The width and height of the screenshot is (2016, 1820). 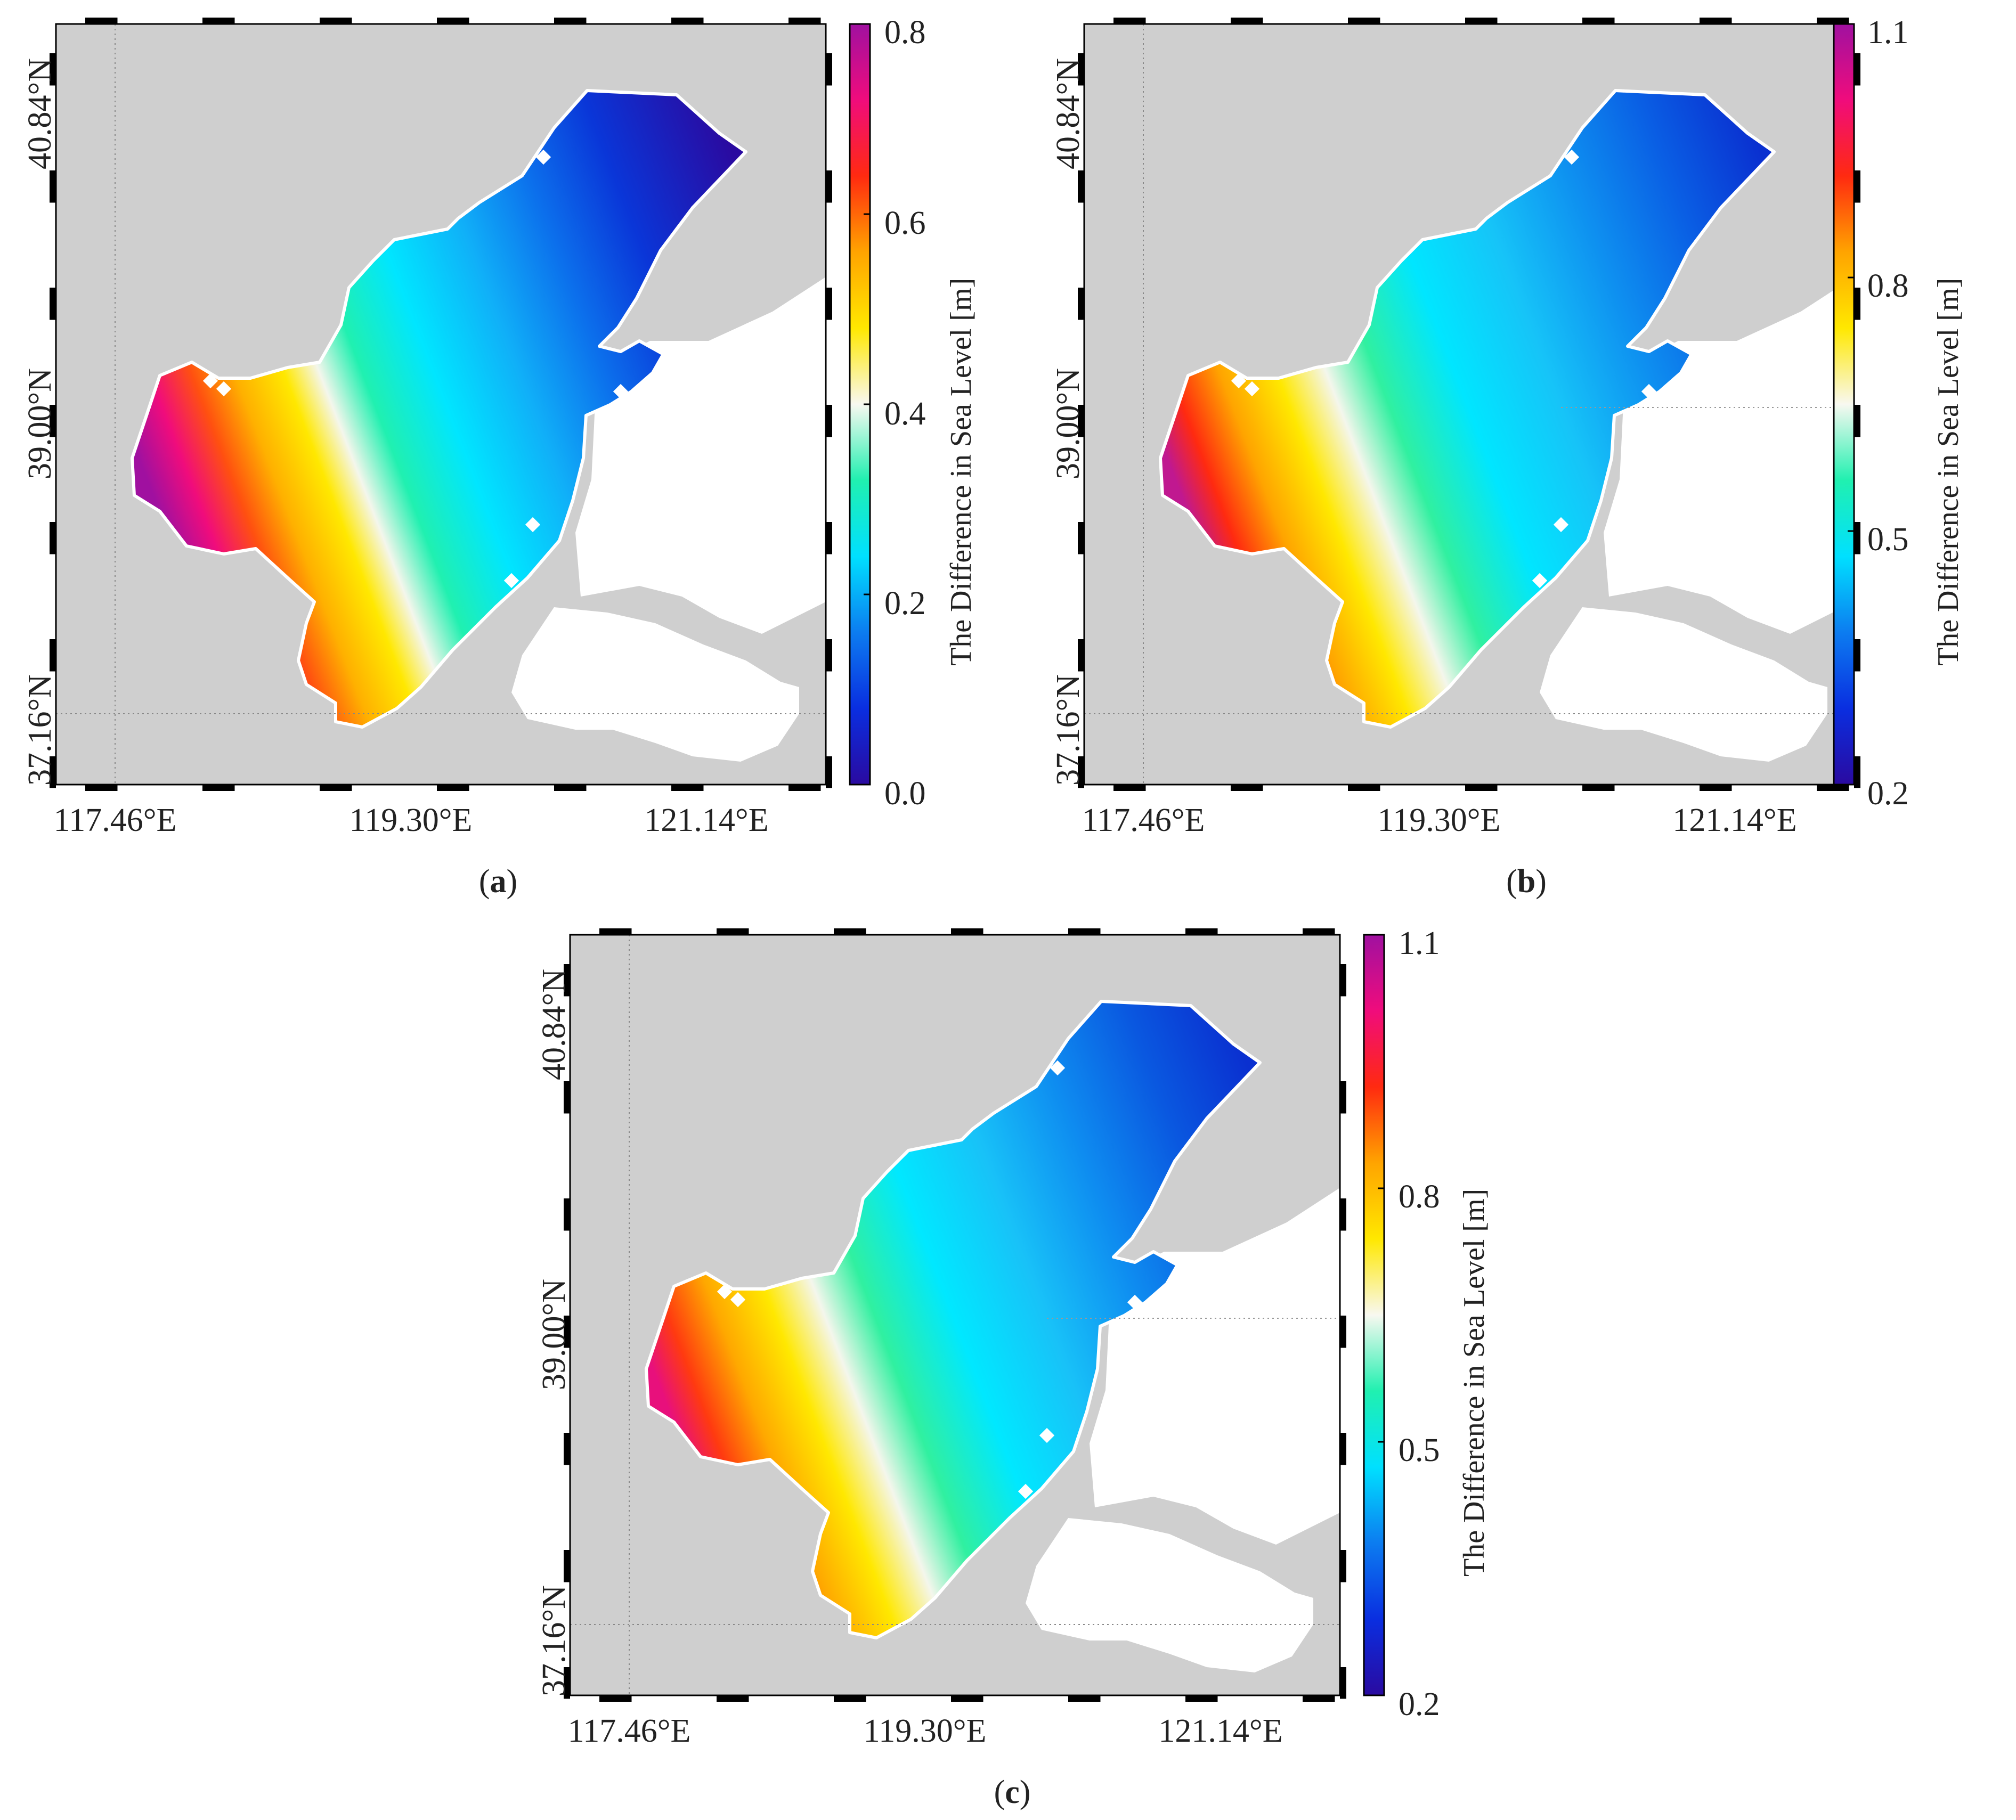 I want to click on lon-label-117: 117.46°E, so click(x=629, y=1731).